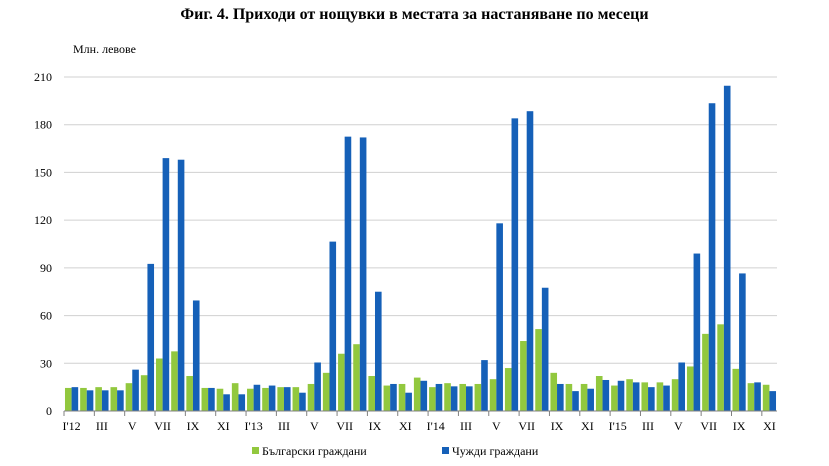 This screenshot has width=829, height=466. I want to click on x-tick-label: I'13, so click(254, 426).